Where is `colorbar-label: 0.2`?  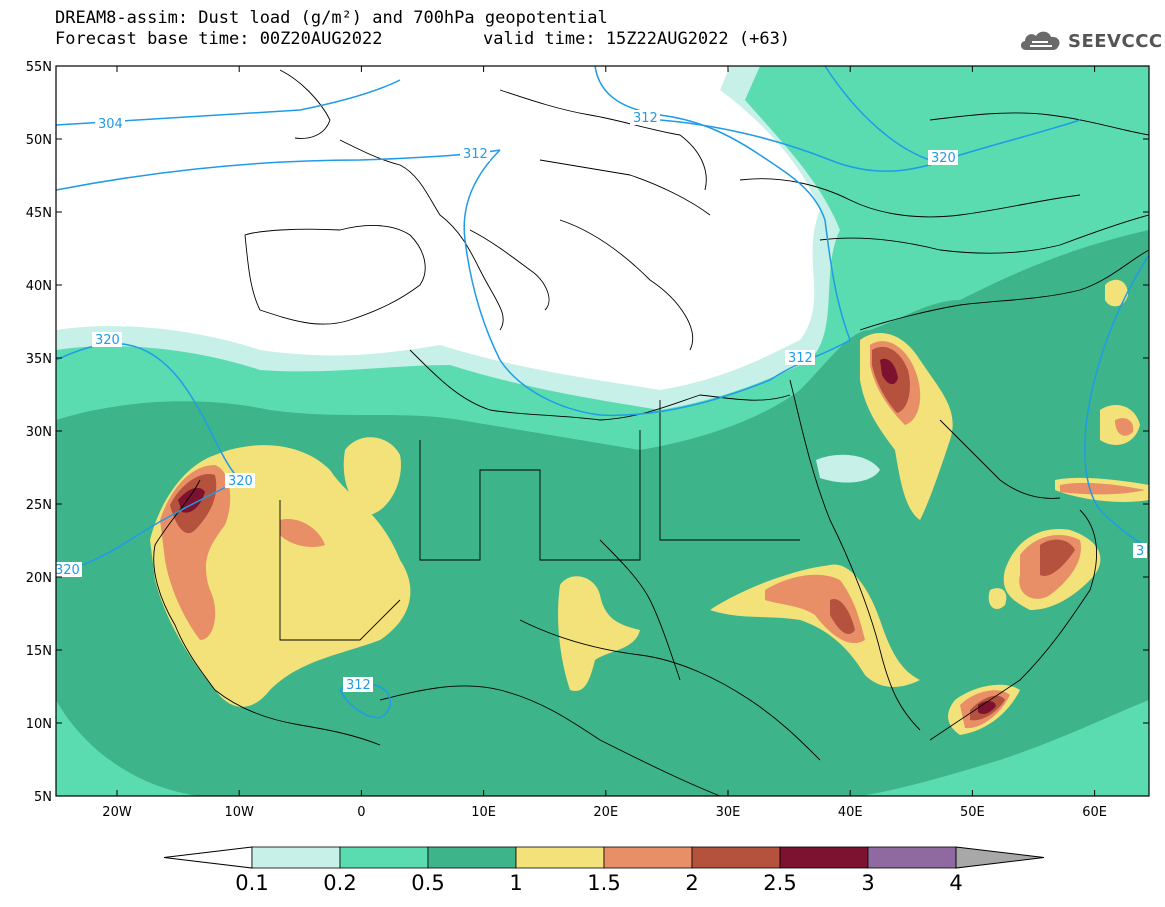 colorbar-label: 0.2 is located at coordinates (339, 883).